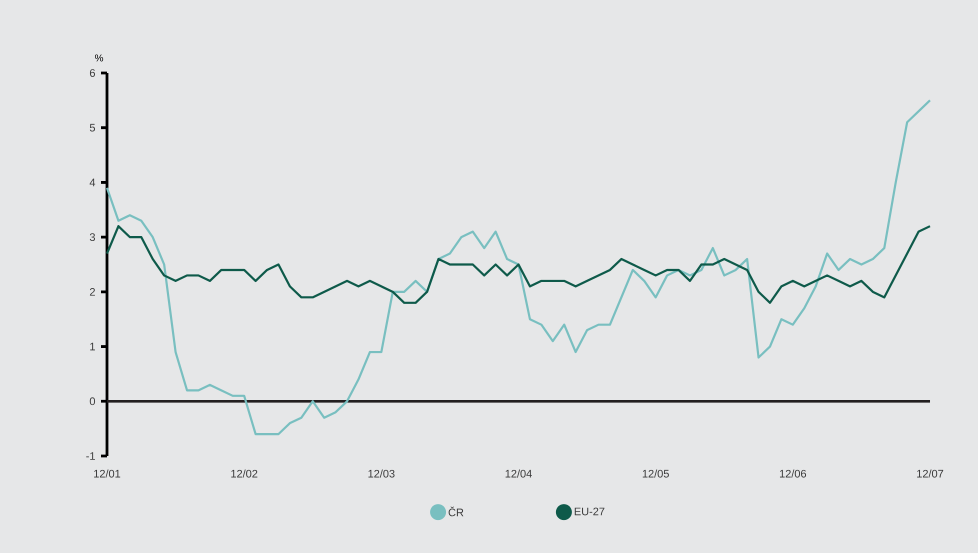  Describe the element at coordinates (456, 511) in the screenshot. I see `legend-label: ČR` at that location.